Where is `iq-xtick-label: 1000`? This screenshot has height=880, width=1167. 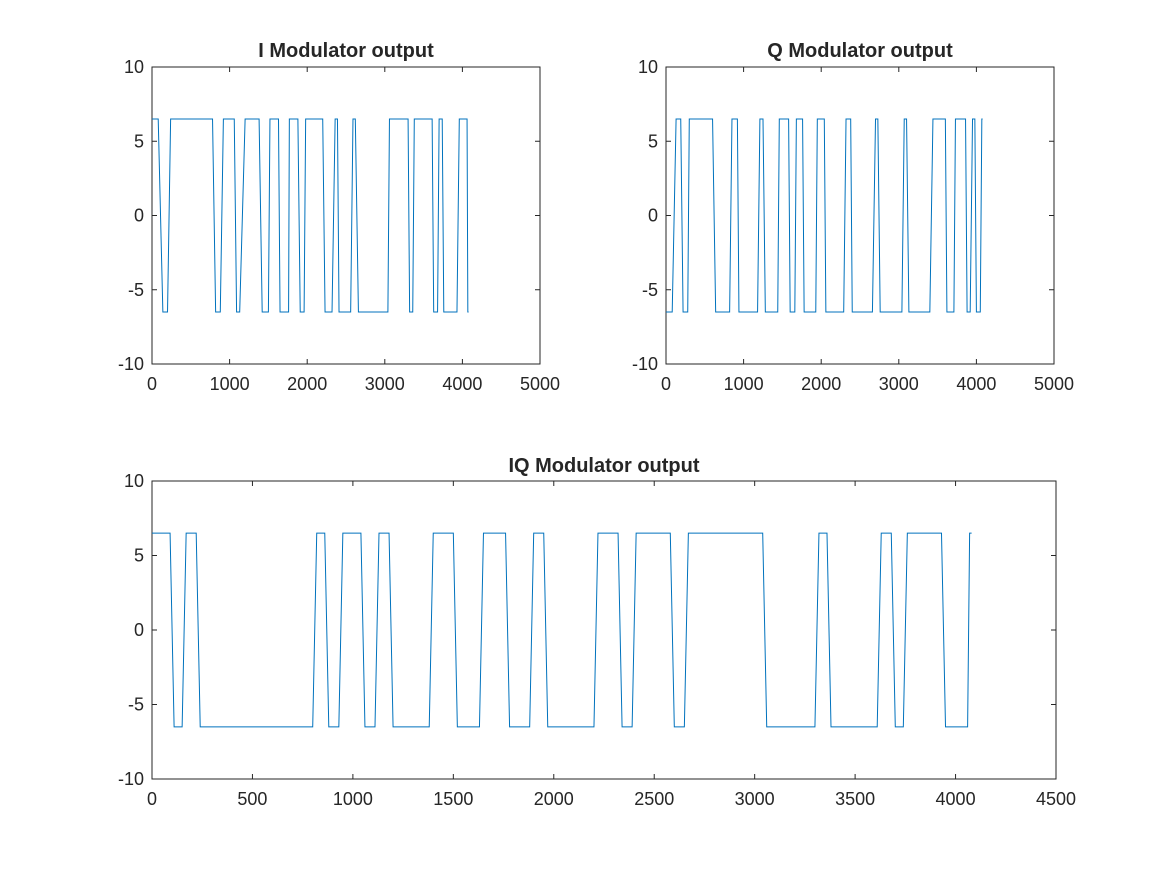
iq-xtick-label: 1000 is located at coordinates (353, 799).